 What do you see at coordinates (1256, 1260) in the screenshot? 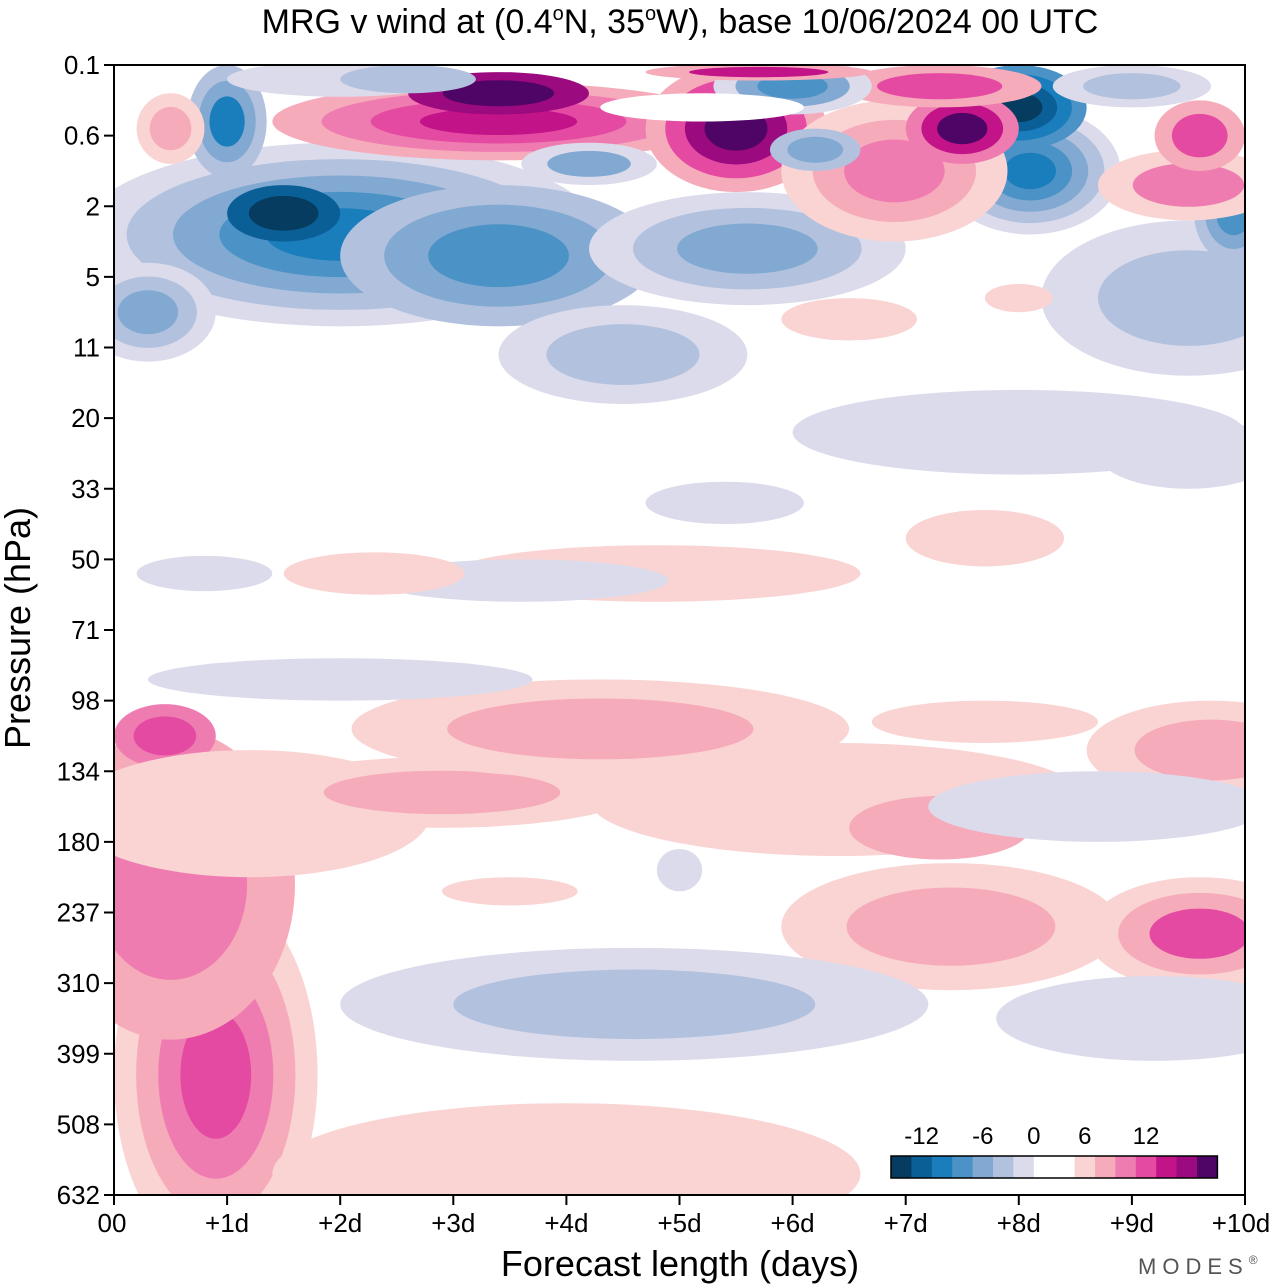
I see `brand-mark: ®` at bounding box center [1256, 1260].